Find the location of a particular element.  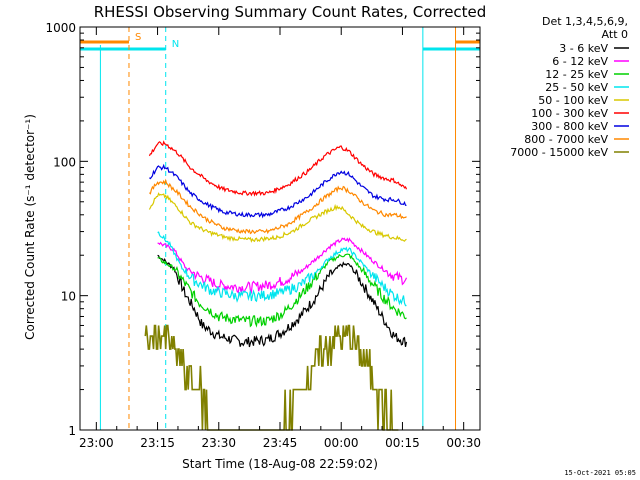

legend-label-4: 50 - 100 keV is located at coordinates (573, 100).